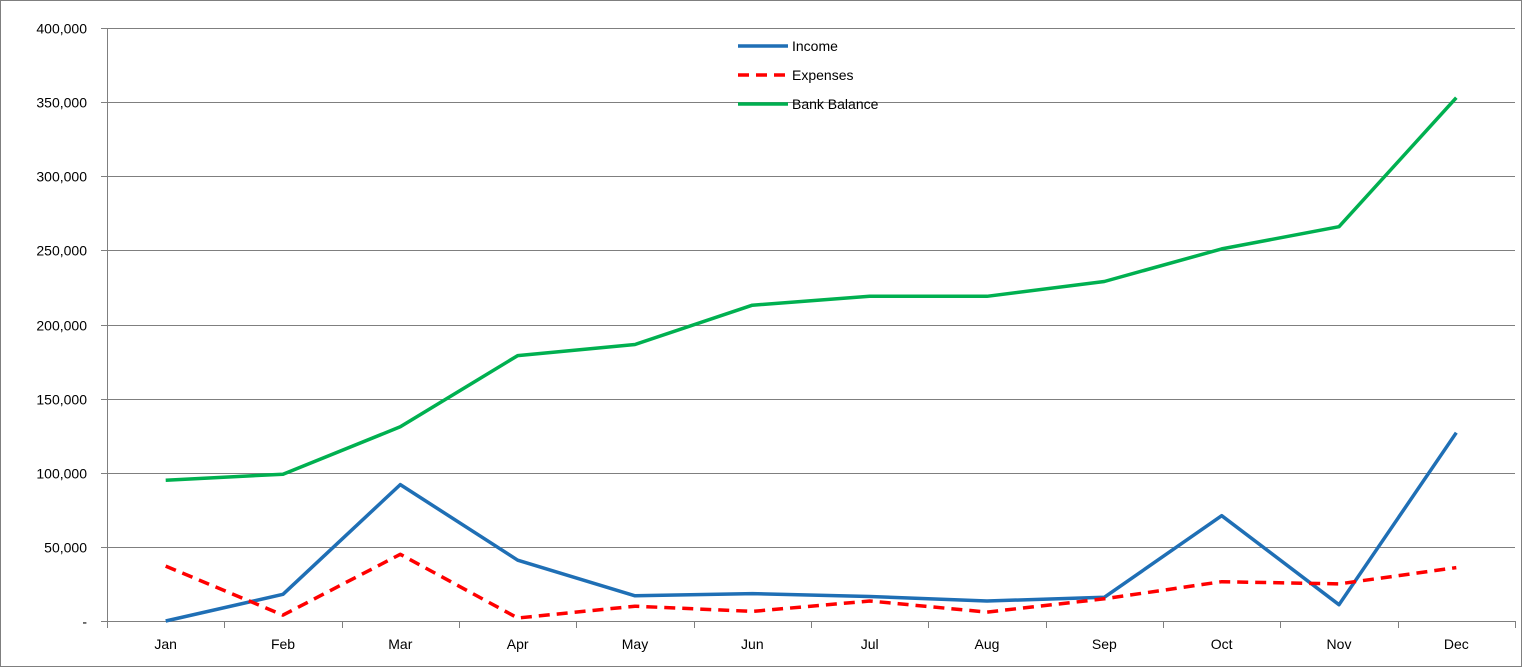 This screenshot has height=667, width=1522. What do you see at coordinates (635, 644) in the screenshot?
I see `x-tick-label: May` at bounding box center [635, 644].